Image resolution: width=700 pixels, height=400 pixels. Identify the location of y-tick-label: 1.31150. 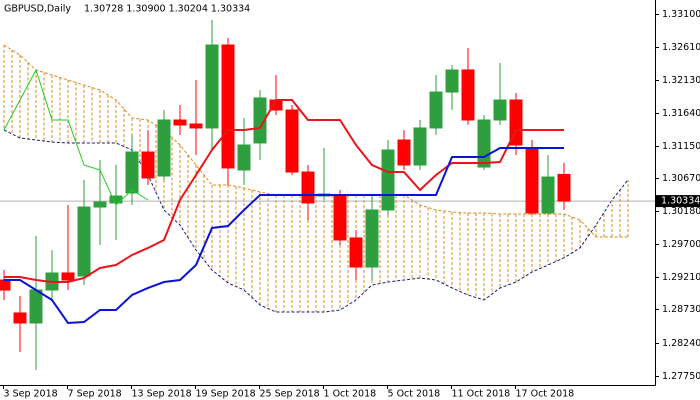
(681, 146).